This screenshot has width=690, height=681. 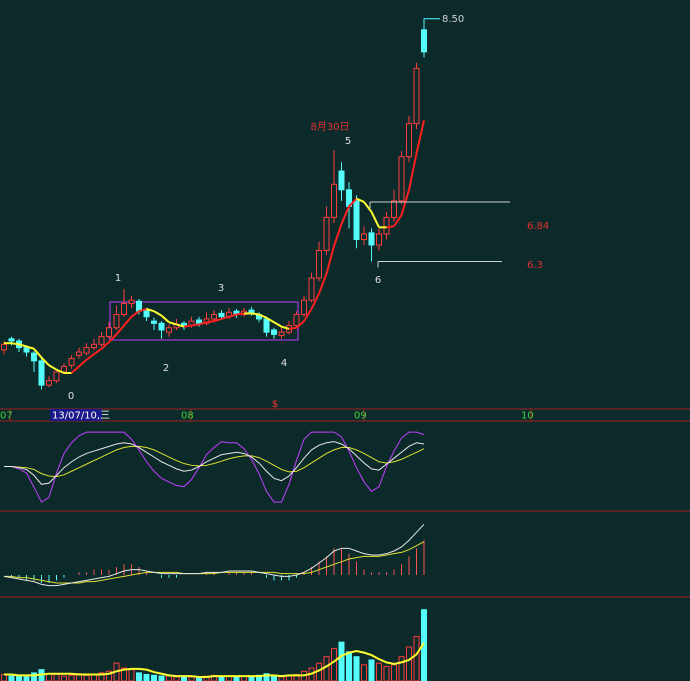 What do you see at coordinates (214, 555) in the screenshot?
I see `macd-dif` at bounding box center [214, 555].